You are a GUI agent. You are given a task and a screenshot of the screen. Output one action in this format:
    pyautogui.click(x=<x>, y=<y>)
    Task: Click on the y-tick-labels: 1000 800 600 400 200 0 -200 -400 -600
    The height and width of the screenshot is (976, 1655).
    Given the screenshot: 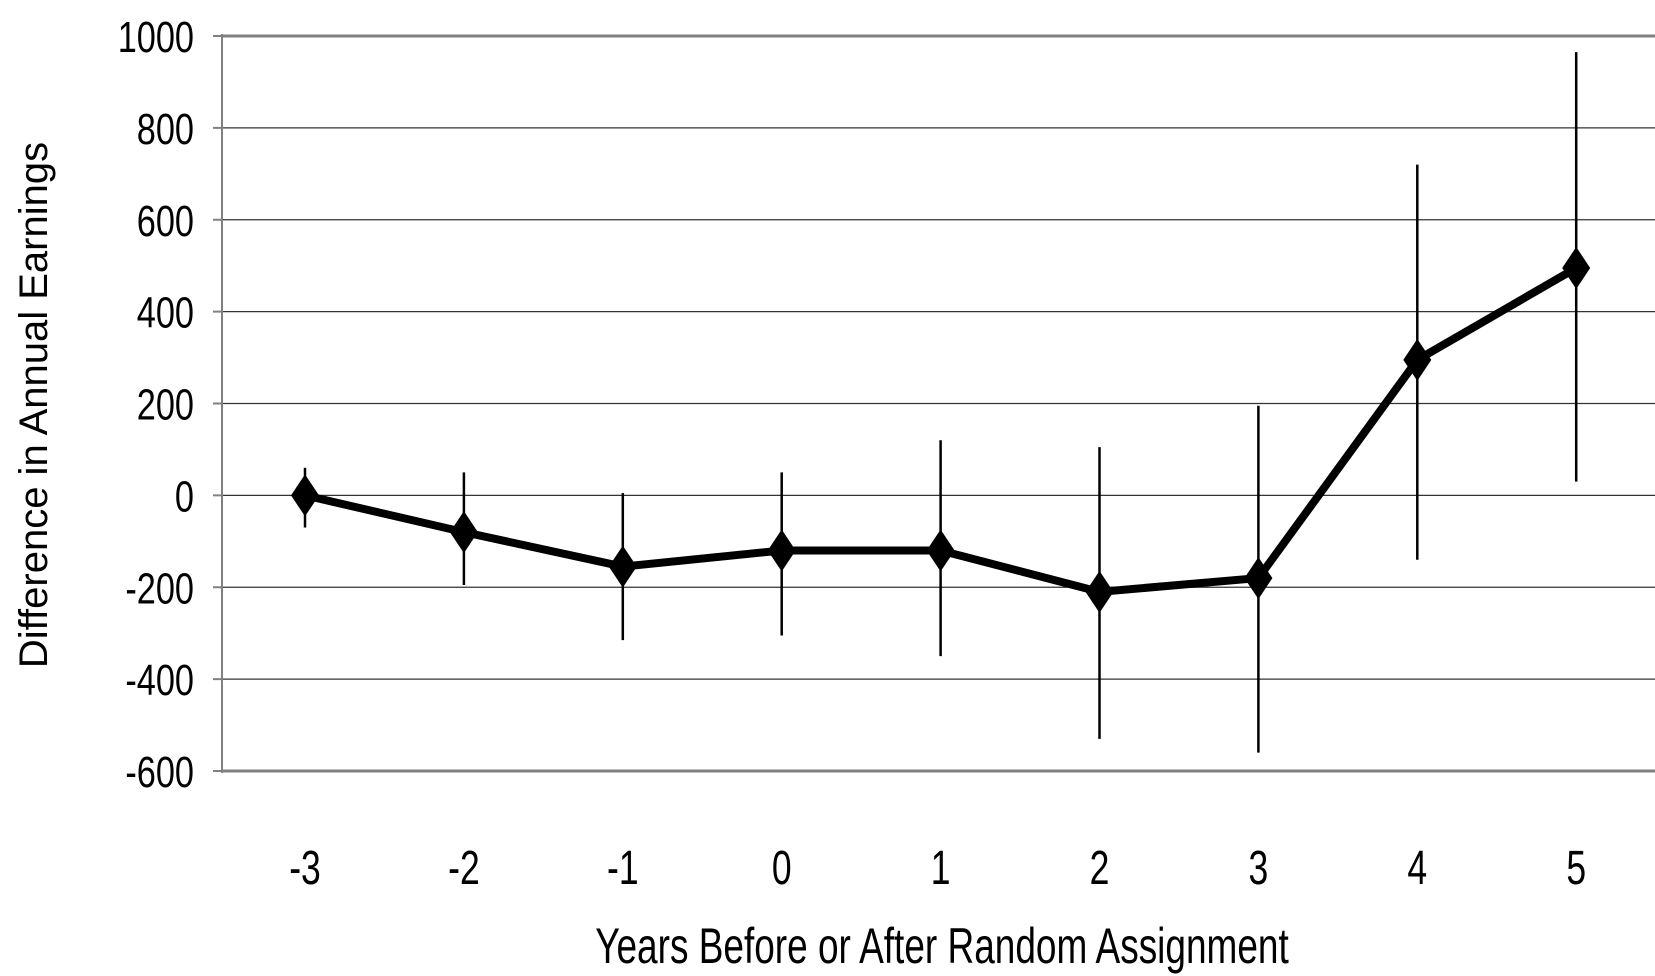 What is the action you would take?
    pyautogui.click(x=156, y=405)
    